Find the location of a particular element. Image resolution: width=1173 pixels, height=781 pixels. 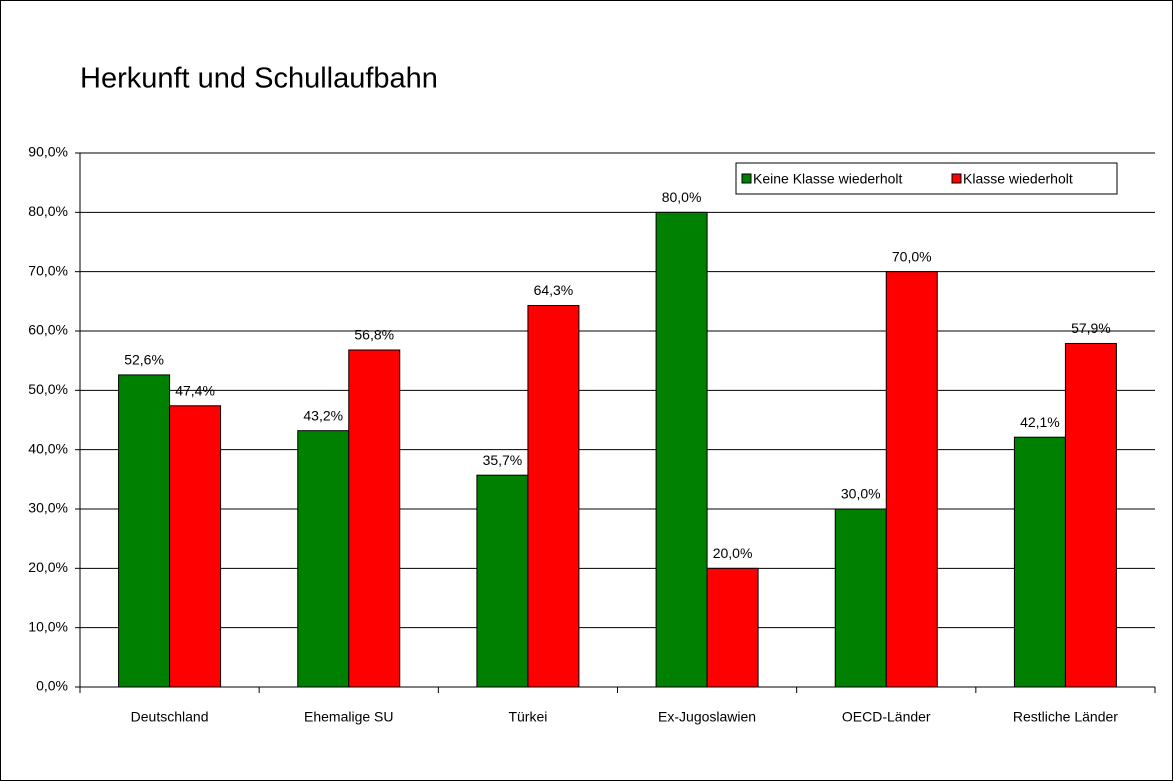

y-tick-label: 50,0% is located at coordinates (48, 389).